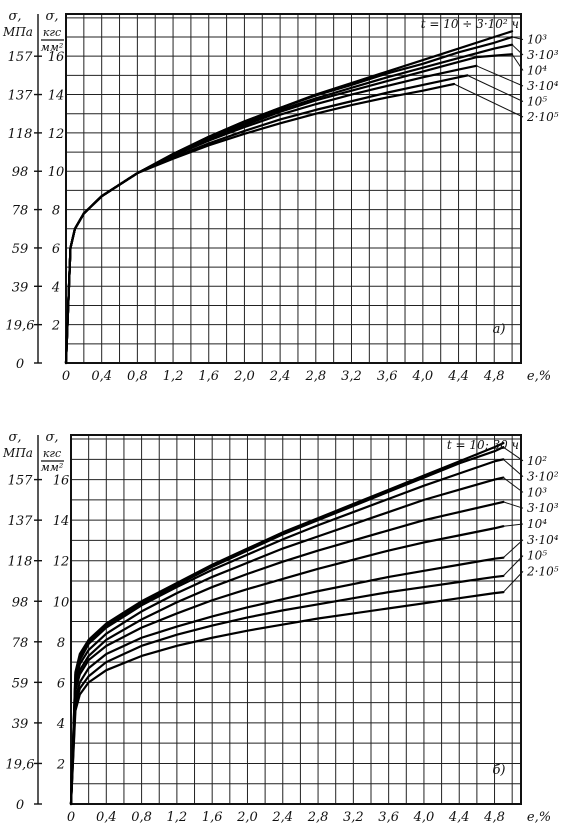  Describe the element at coordinates (537, 102) in the screenshot. I see `series-label: 10⁵` at that location.